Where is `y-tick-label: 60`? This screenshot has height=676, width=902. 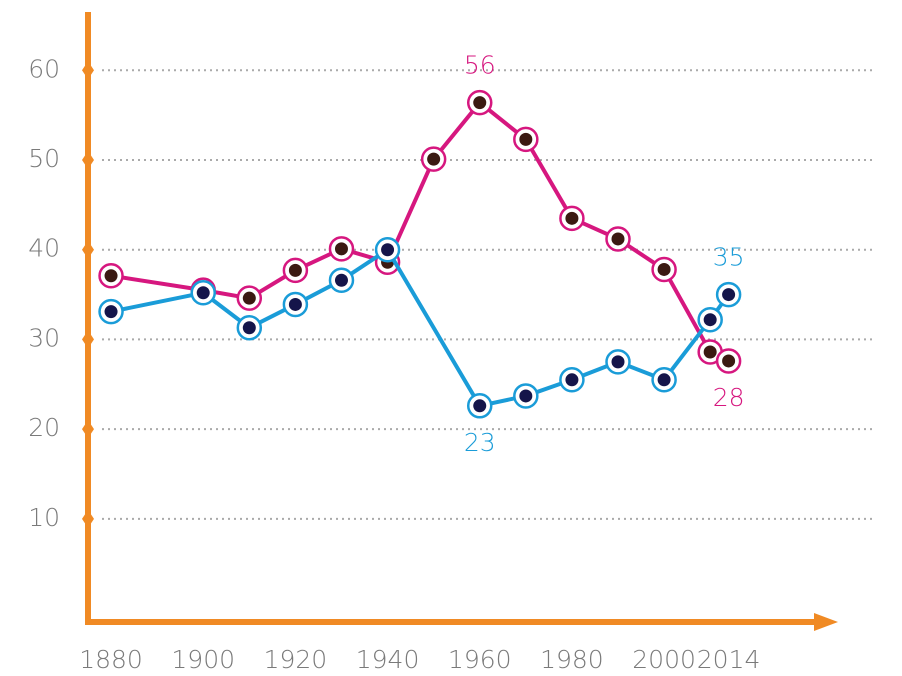 y-tick-label: 60 is located at coordinates (44, 68).